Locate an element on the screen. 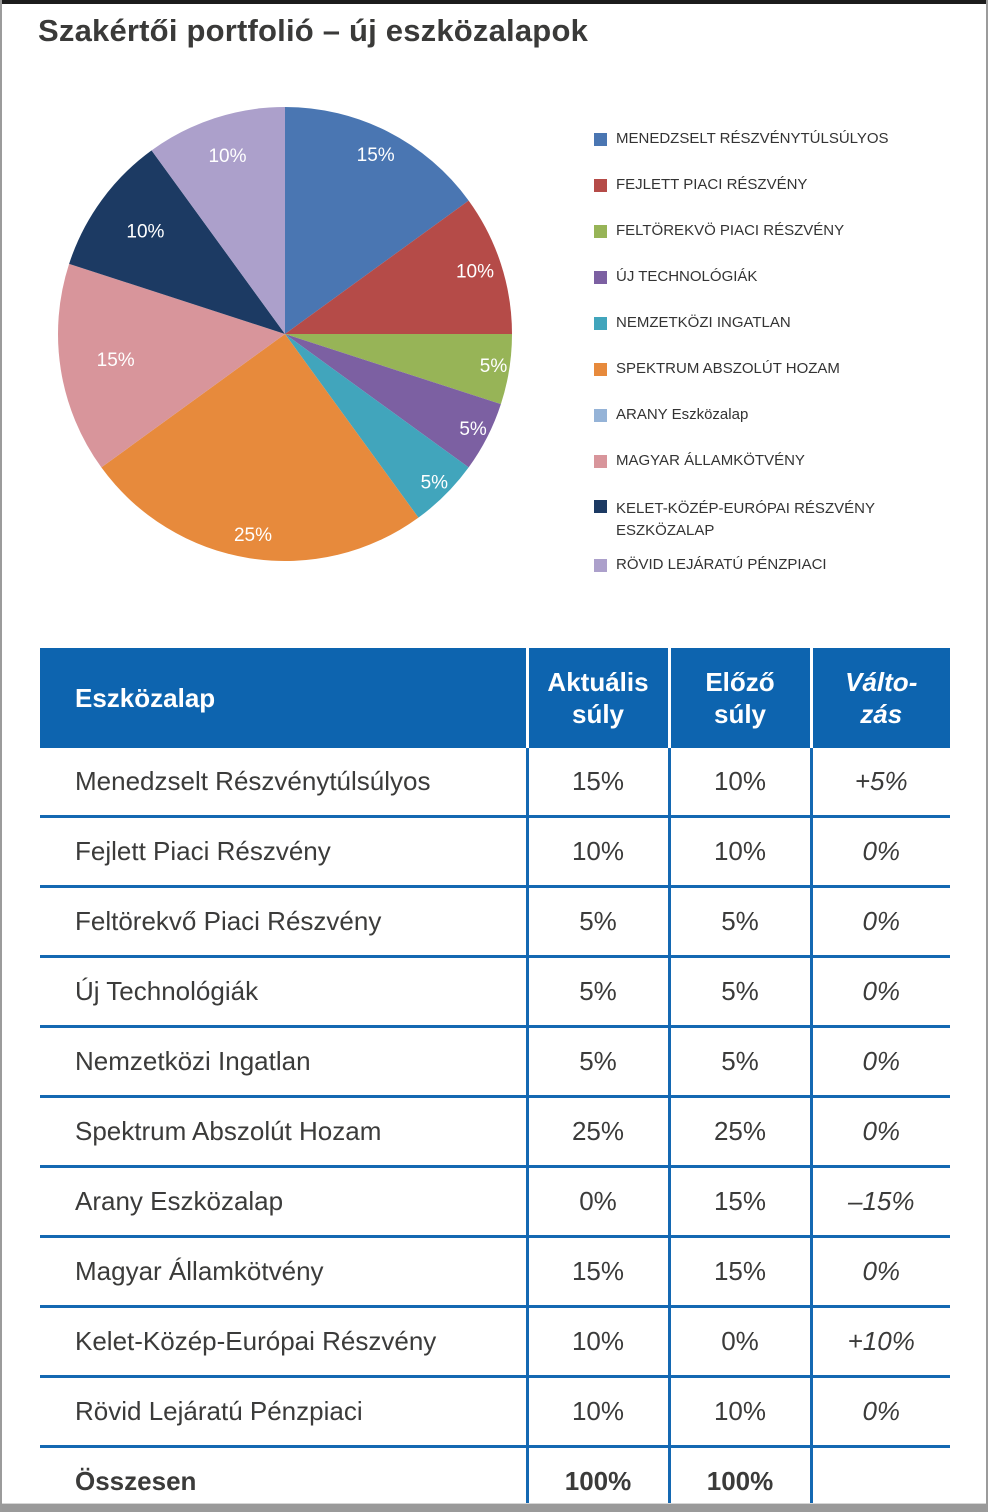  column-header-current-weight: Aktuális súly is located at coordinates (599, 698).